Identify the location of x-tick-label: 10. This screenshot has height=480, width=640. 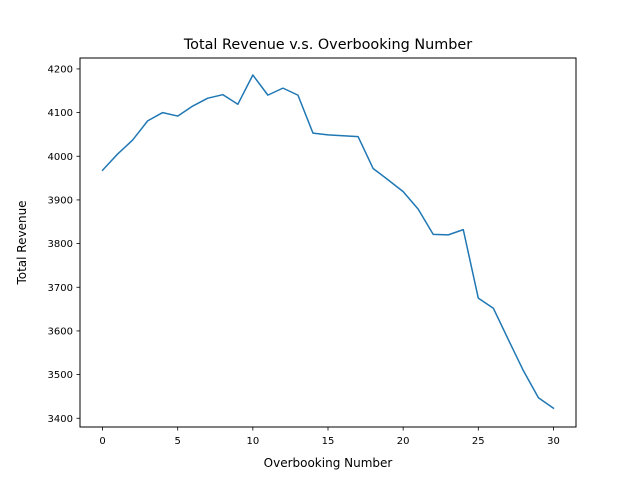
(252, 441).